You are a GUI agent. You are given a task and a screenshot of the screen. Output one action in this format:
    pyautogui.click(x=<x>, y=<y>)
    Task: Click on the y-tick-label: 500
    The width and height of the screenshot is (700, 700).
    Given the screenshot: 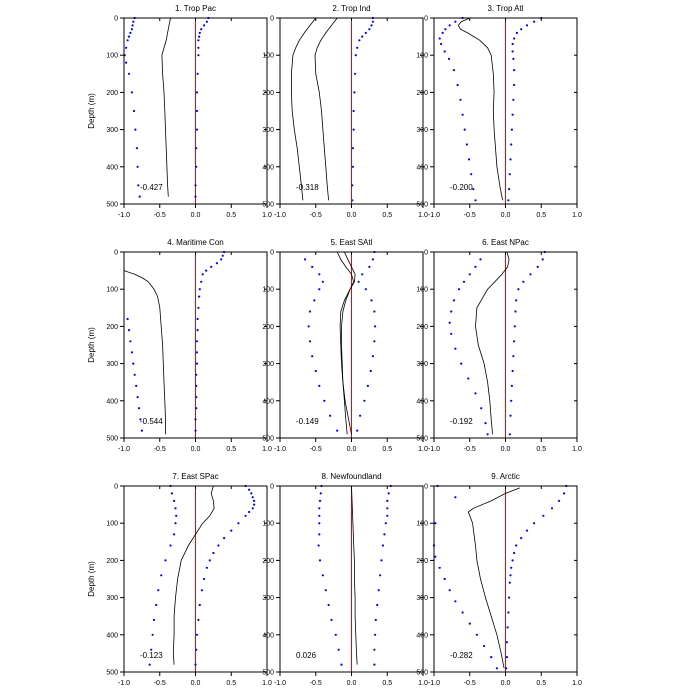 What is the action you would take?
    pyautogui.click(x=422, y=205)
    